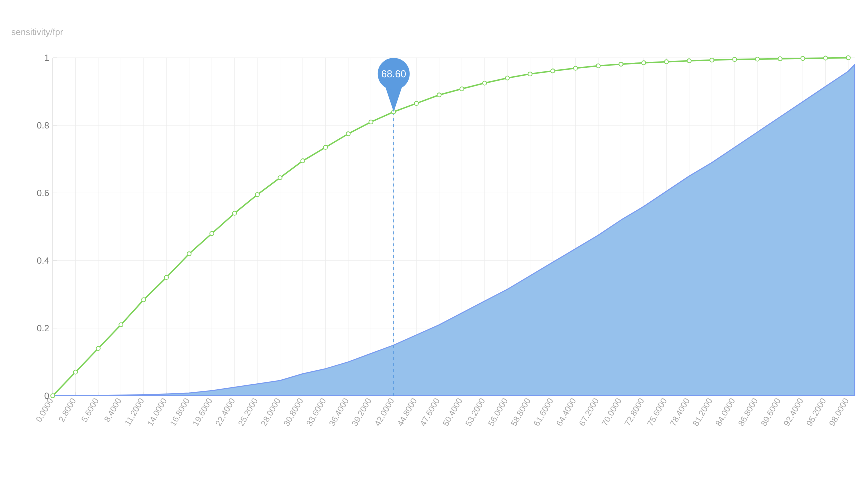 This screenshot has height=497, width=856. What do you see at coordinates (394, 74) in the screenshot?
I see `annotation: 68.60` at bounding box center [394, 74].